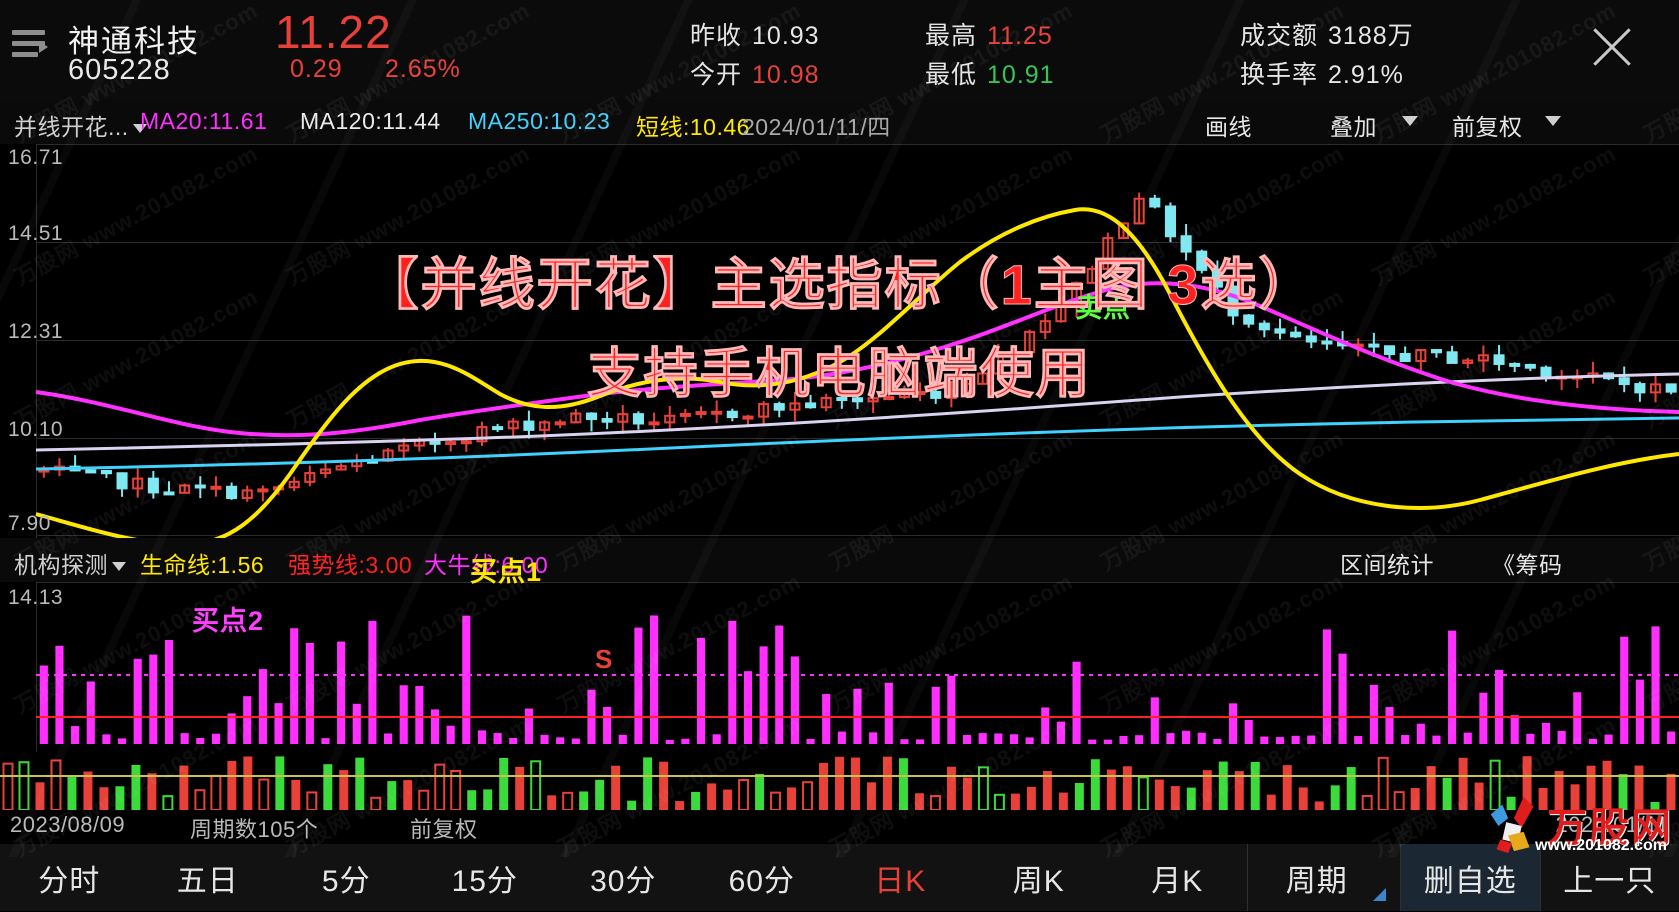  Describe the element at coordinates (35, 598) in the screenshot. I see `sub-axis-label: 14.13` at that location.